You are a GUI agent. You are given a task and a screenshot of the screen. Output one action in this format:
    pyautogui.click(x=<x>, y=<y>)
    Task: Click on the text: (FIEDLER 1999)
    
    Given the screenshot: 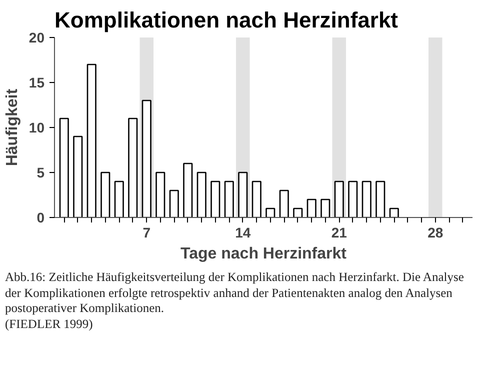 What is the action you would take?
    pyautogui.click(x=49, y=323)
    